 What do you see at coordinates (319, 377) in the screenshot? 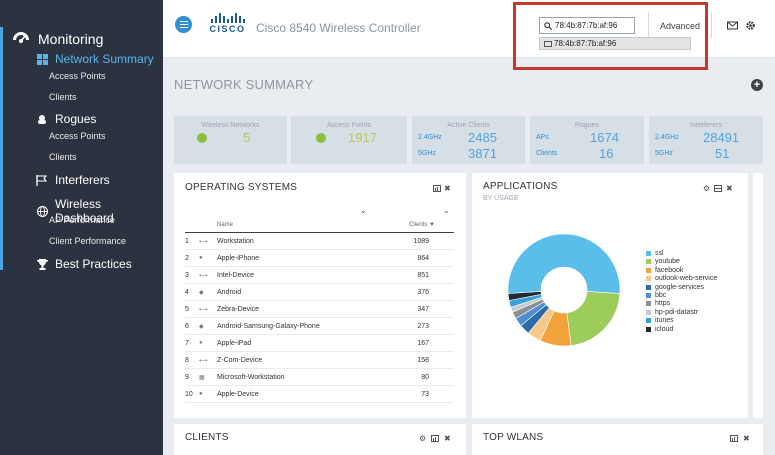
I see `table-row: 9 ▦ Microsoft-Workstation 80` at bounding box center [319, 377].